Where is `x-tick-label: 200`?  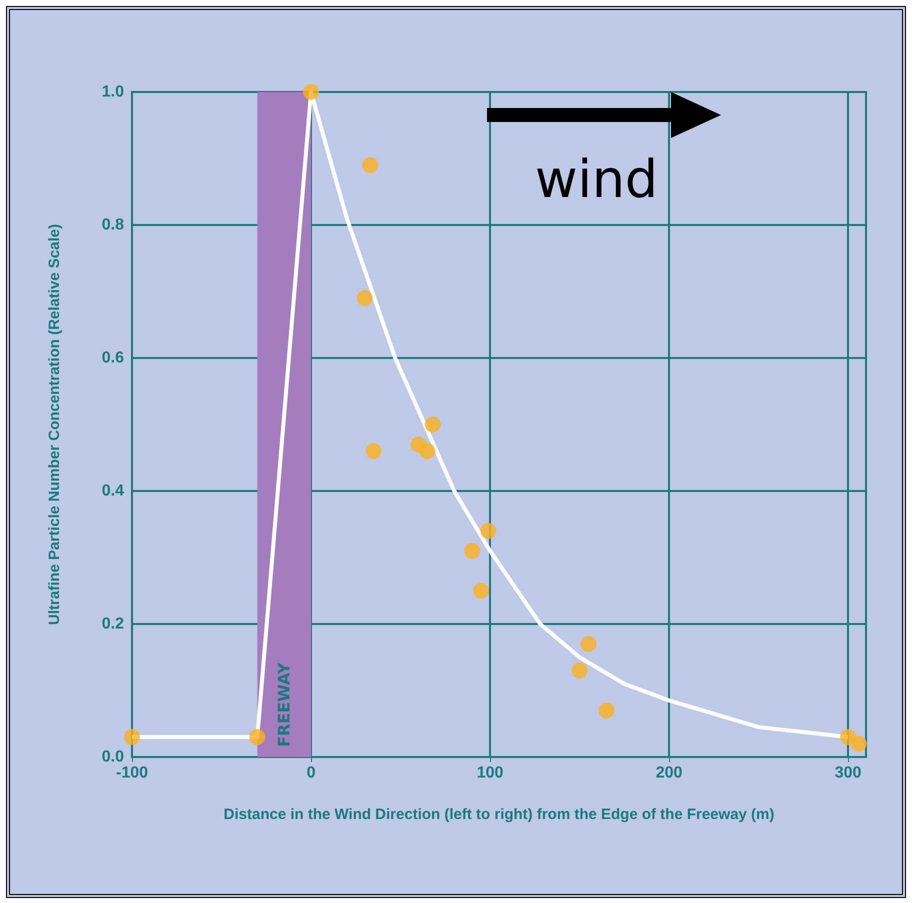 x-tick-label: 200 is located at coordinates (669, 773).